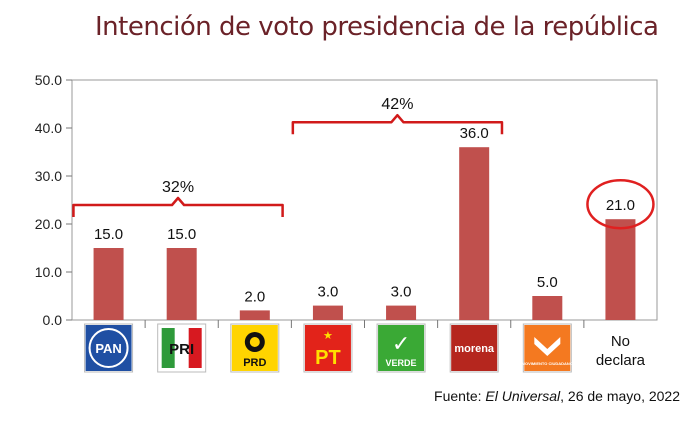 Image resolution: width=700 pixels, height=425 pixels. Describe the element at coordinates (53, 320) in the screenshot. I see `y-tick-label: 0.0` at that location.